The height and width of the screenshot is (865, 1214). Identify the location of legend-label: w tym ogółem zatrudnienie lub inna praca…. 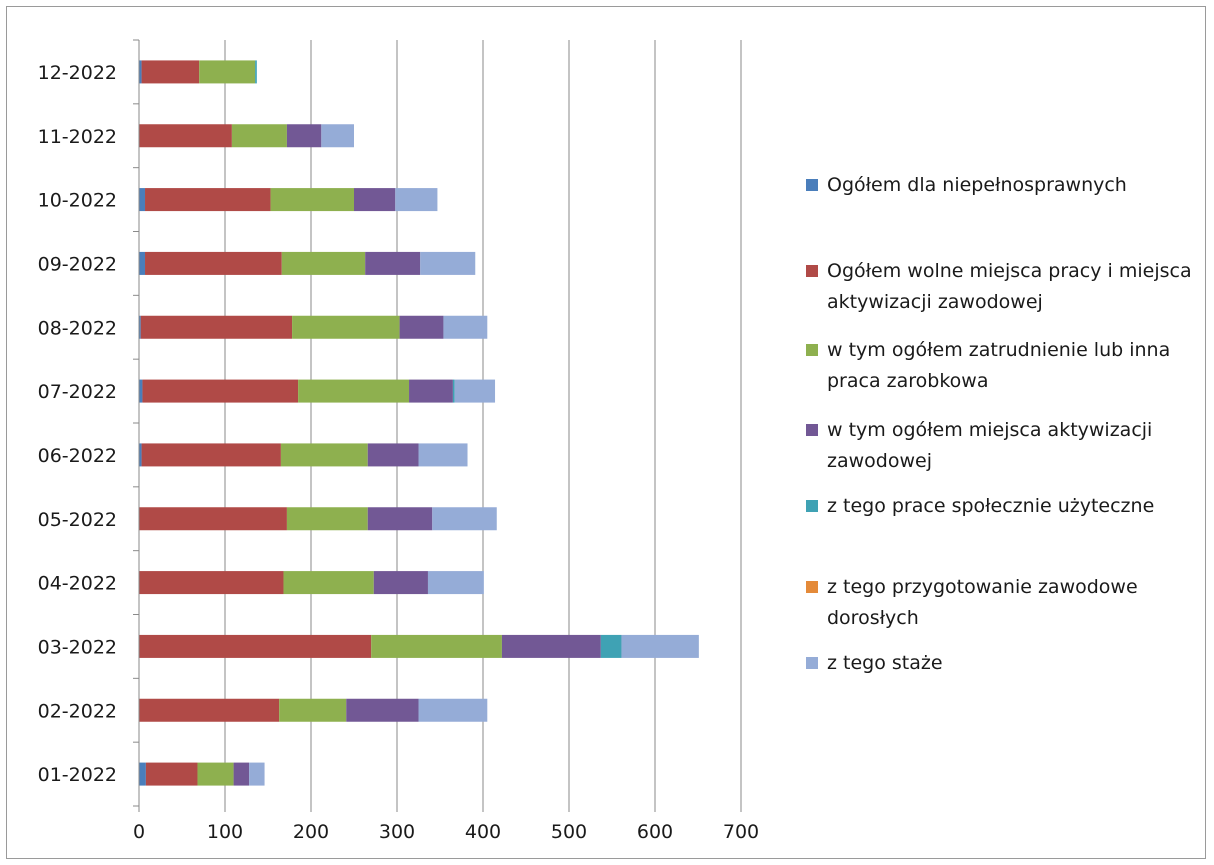
(999, 365).